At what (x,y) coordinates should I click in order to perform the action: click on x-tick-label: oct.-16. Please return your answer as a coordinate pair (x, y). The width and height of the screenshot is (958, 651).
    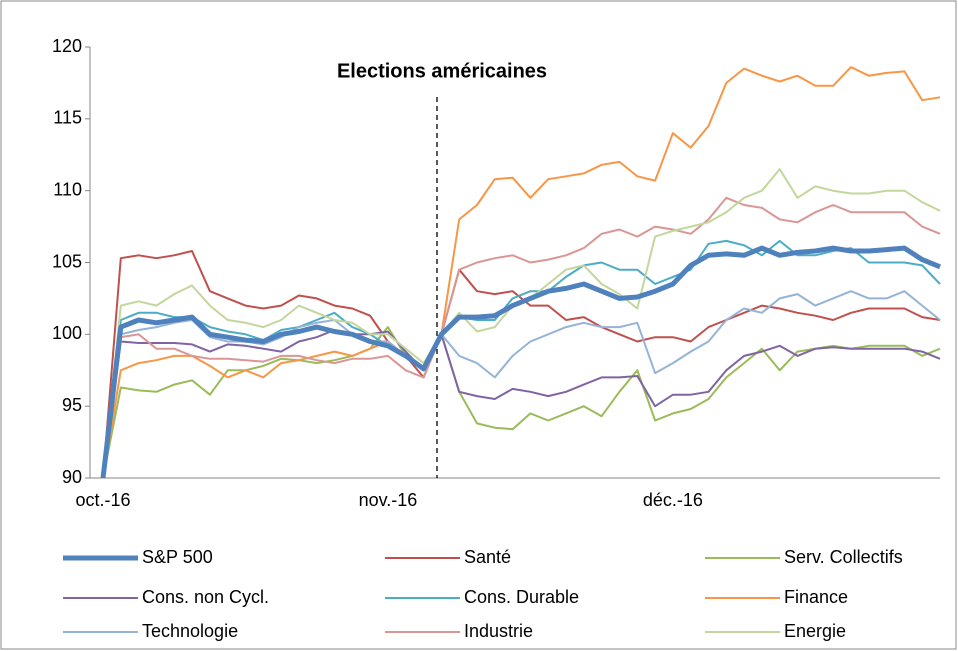
    Looking at the image, I should click on (102, 500).